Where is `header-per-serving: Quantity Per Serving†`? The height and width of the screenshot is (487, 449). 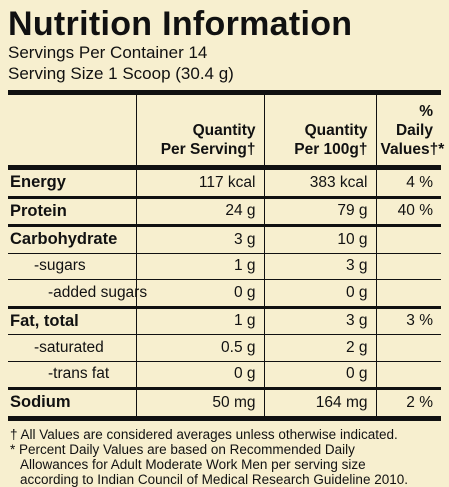 header-per-serving: Quantity Per Serving† is located at coordinates (199, 132).